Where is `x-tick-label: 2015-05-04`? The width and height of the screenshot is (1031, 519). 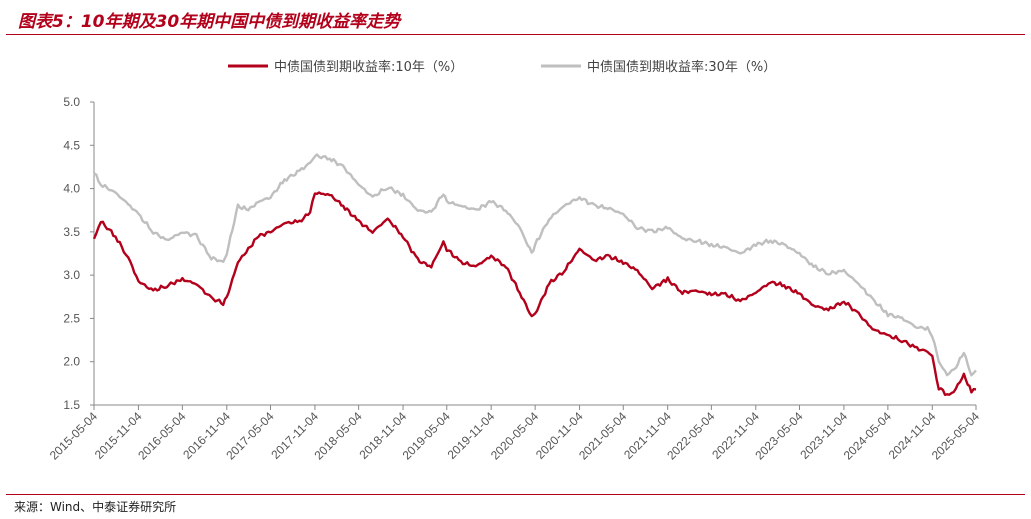 x-tick-label: 2015-05-04 is located at coordinates (74, 436).